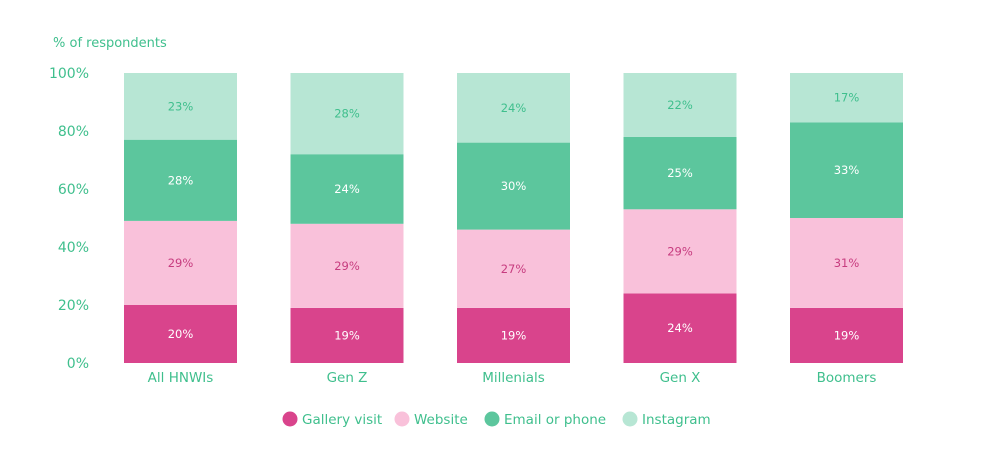 The image size is (998, 467). What do you see at coordinates (73, 306) in the screenshot?
I see `y-tick-label: 20%` at bounding box center [73, 306].